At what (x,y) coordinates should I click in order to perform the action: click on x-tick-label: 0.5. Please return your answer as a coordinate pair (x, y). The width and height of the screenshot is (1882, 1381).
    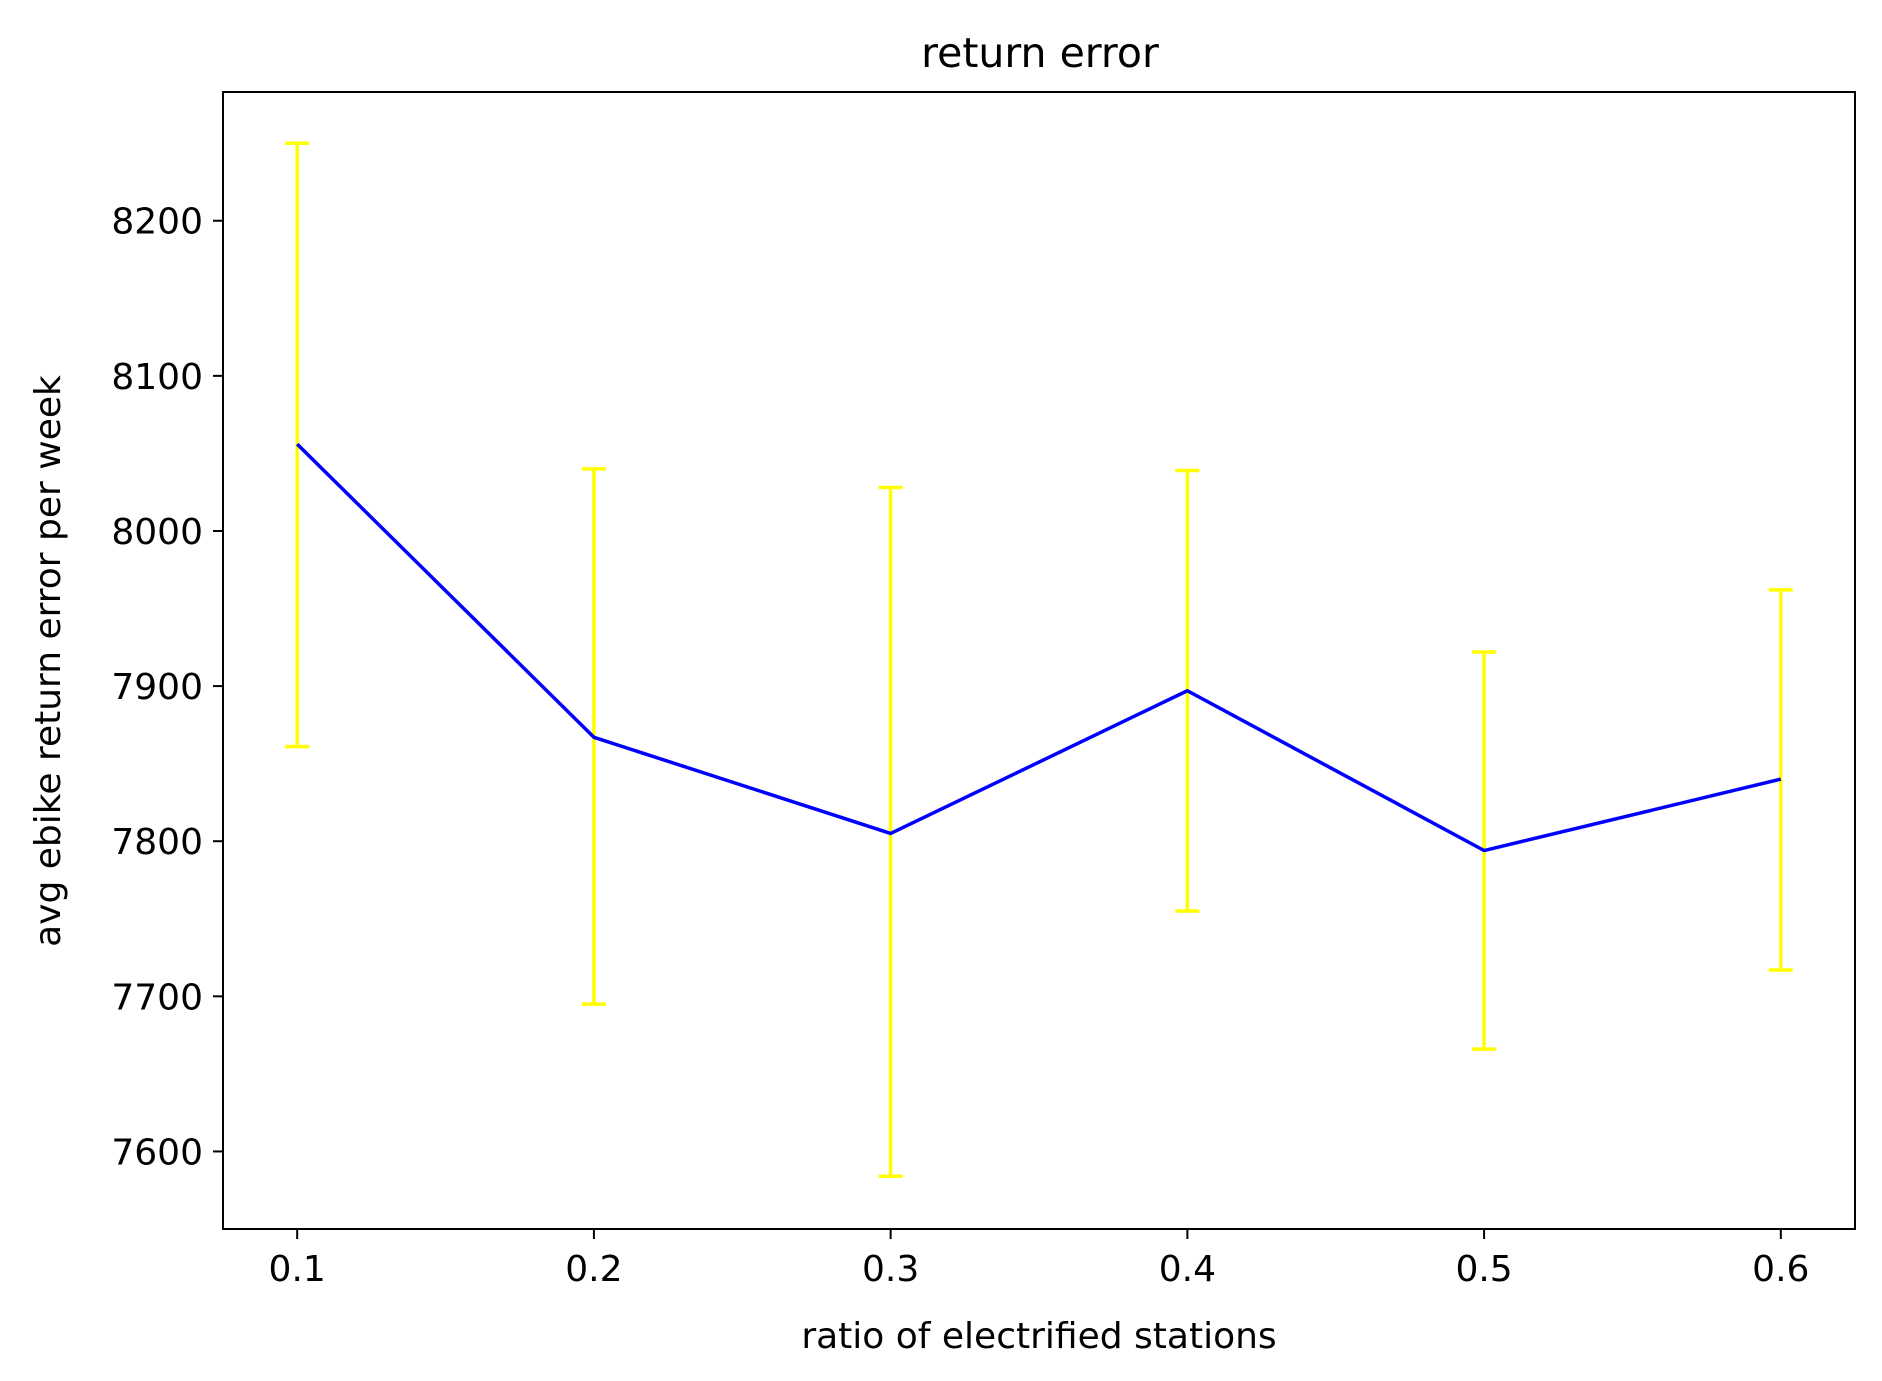
    Looking at the image, I should click on (1483, 1269).